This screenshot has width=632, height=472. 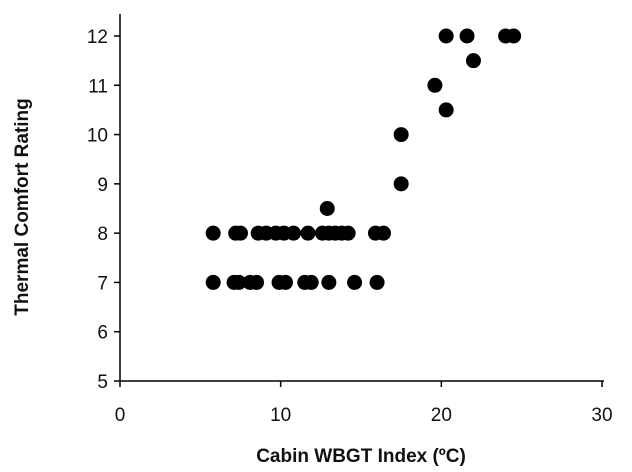 What do you see at coordinates (364, 403) in the screenshot?
I see `x-axis: 0 10 20 30` at bounding box center [364, 403].